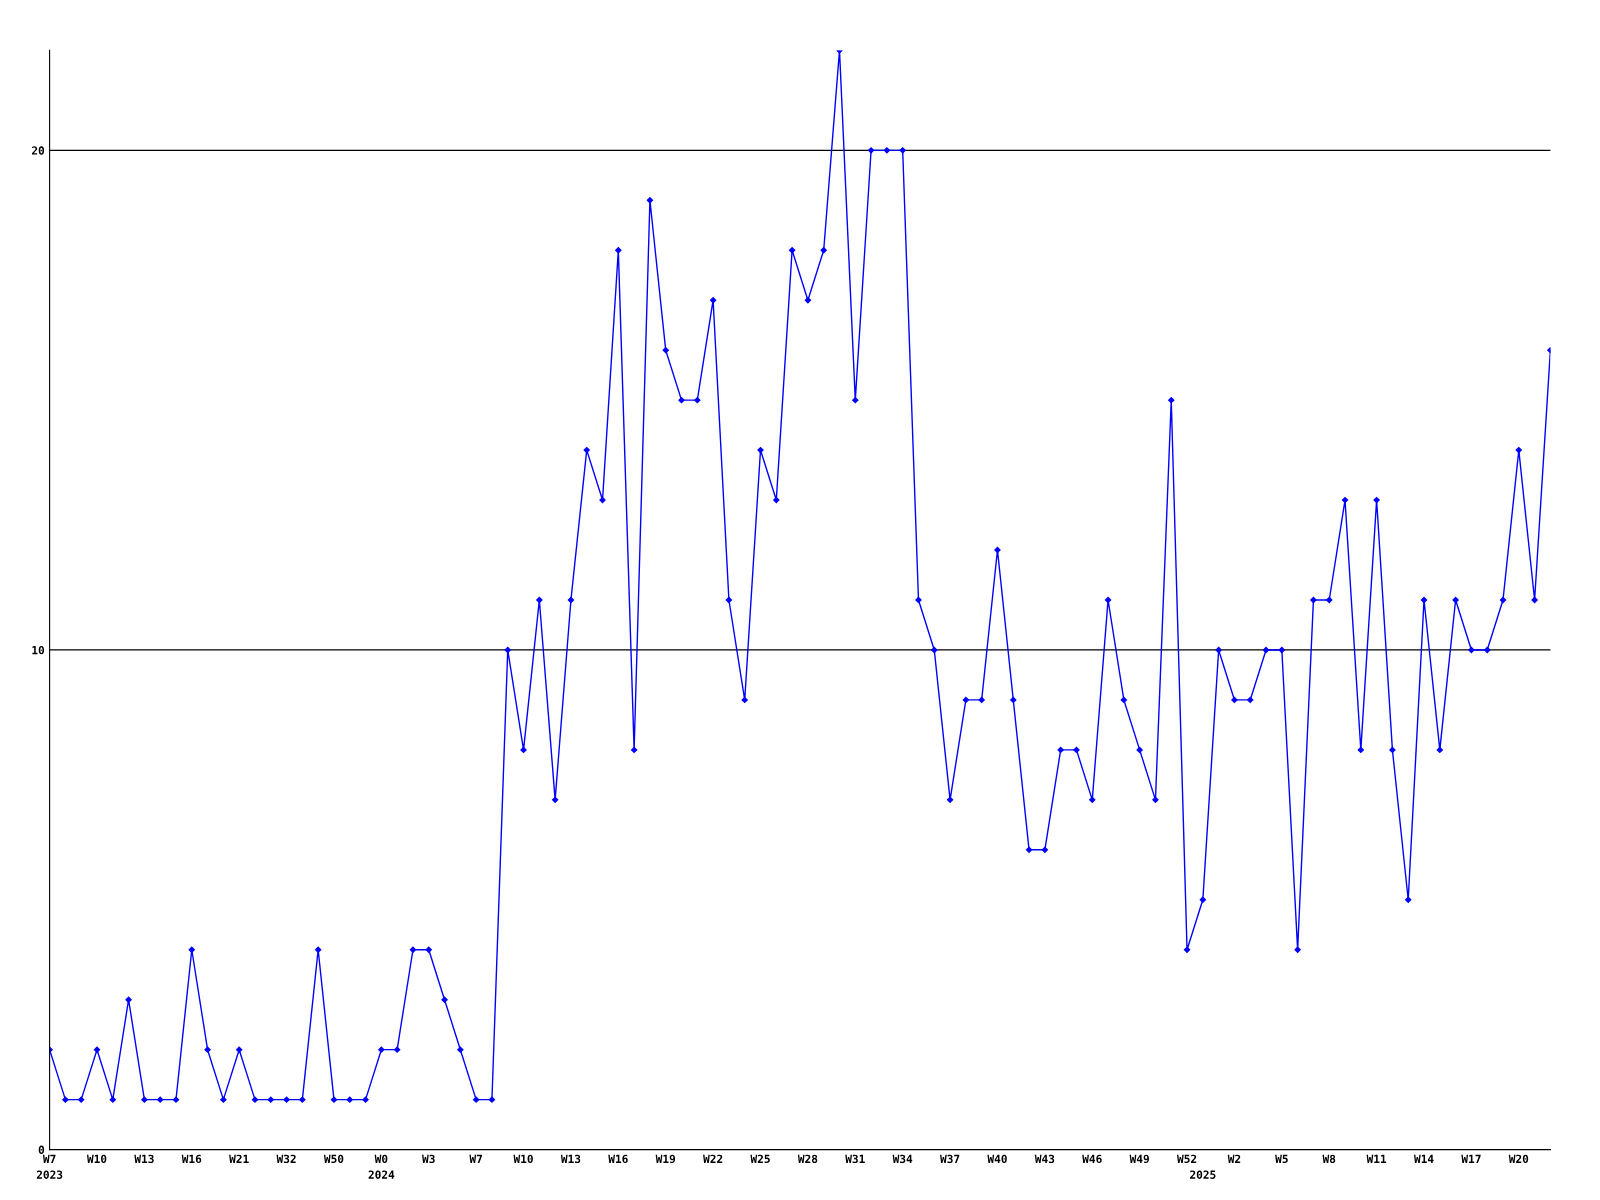 This screenshot has width=1600, height=1200. Describe the element at coordinates (41, 1149) in the screenshot. I see `y-tick-label: 0` at that location.